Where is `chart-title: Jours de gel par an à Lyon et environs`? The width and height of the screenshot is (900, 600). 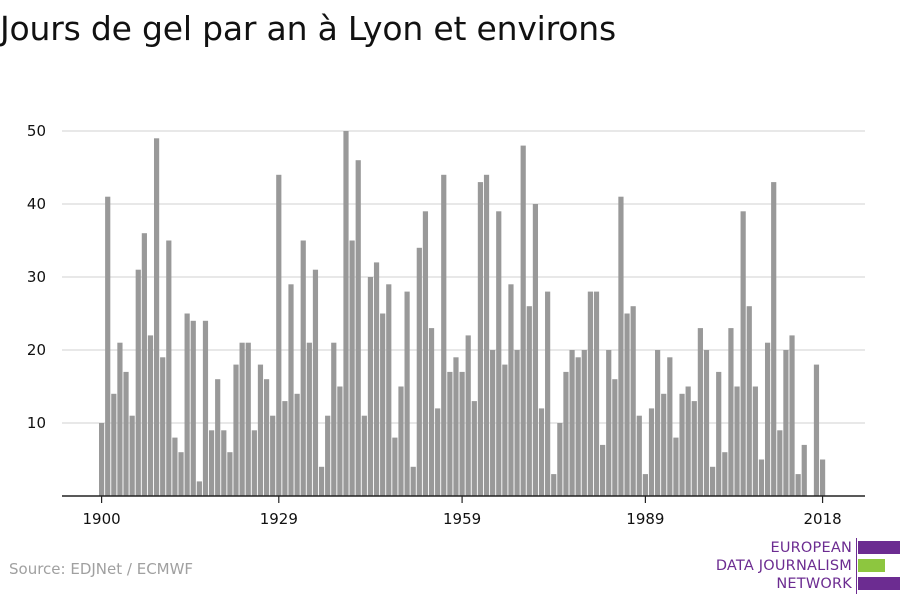
chart-title: Jours de gel par an à Lyon et environs is located at coordinates (308, 28).